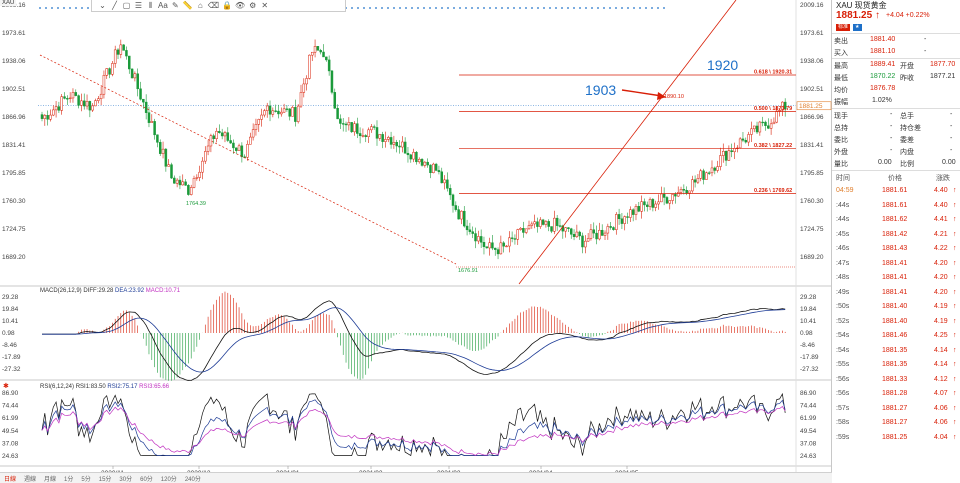  What do you see at coordinates (163, 5) in the screenshot?
I see `text-tool-button: Aa` at bounding box center [163, 5].